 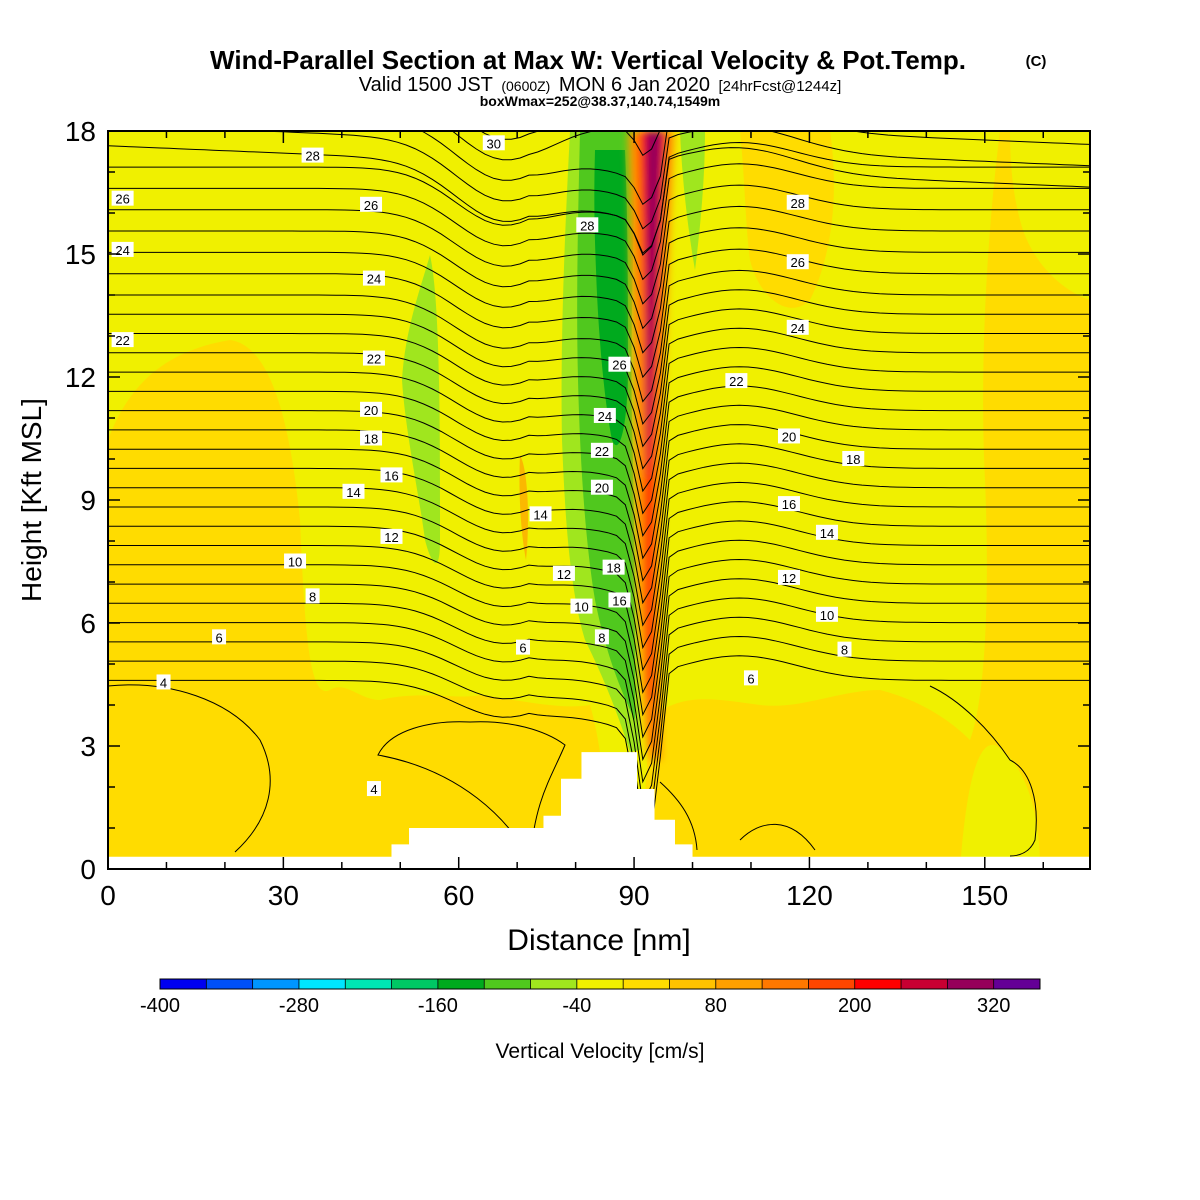 I want to click on y-tick-label: 3, so click(x=88, y=746).